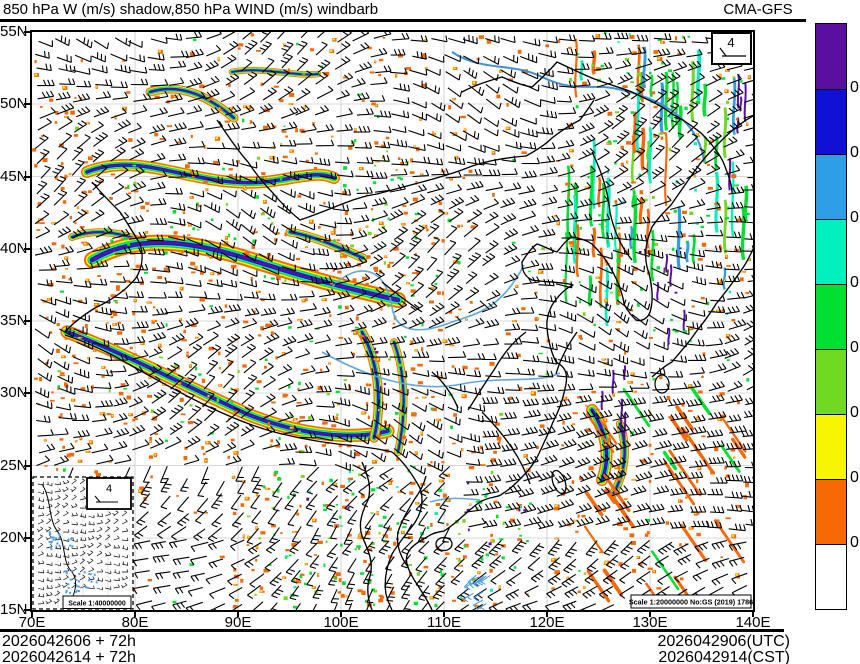 The width and height of the screenshot is (860, 664). Describe the element at coordinates (753, 622) in the screenshot. I see `x-axis-label: 140E` at that location.